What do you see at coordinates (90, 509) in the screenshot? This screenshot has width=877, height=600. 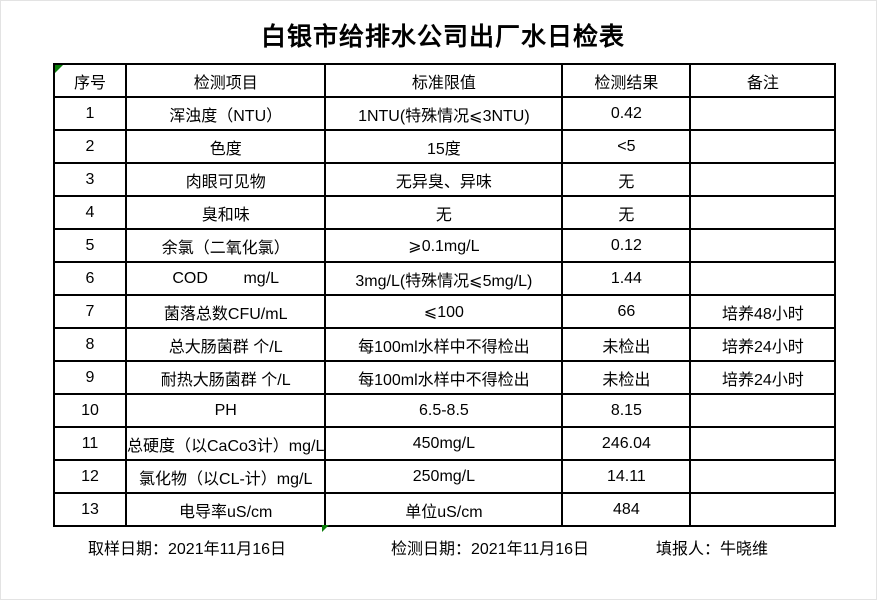 I see `cell-no: 13` at bounding box center [90, 509].